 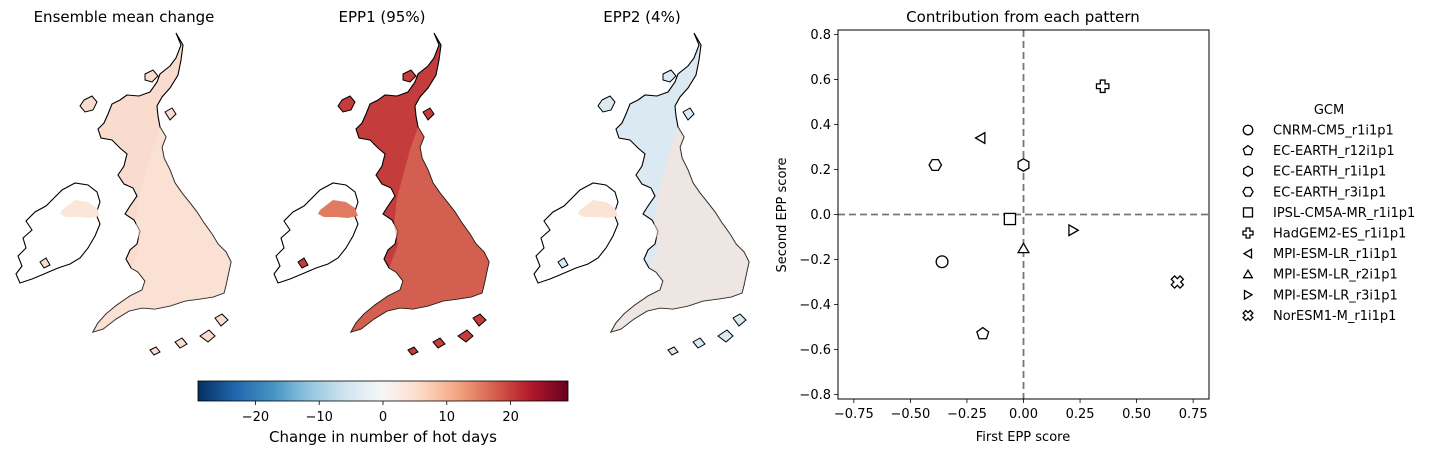 I want to click on x-tick-label: −0.50, so click(x=910, y=414).